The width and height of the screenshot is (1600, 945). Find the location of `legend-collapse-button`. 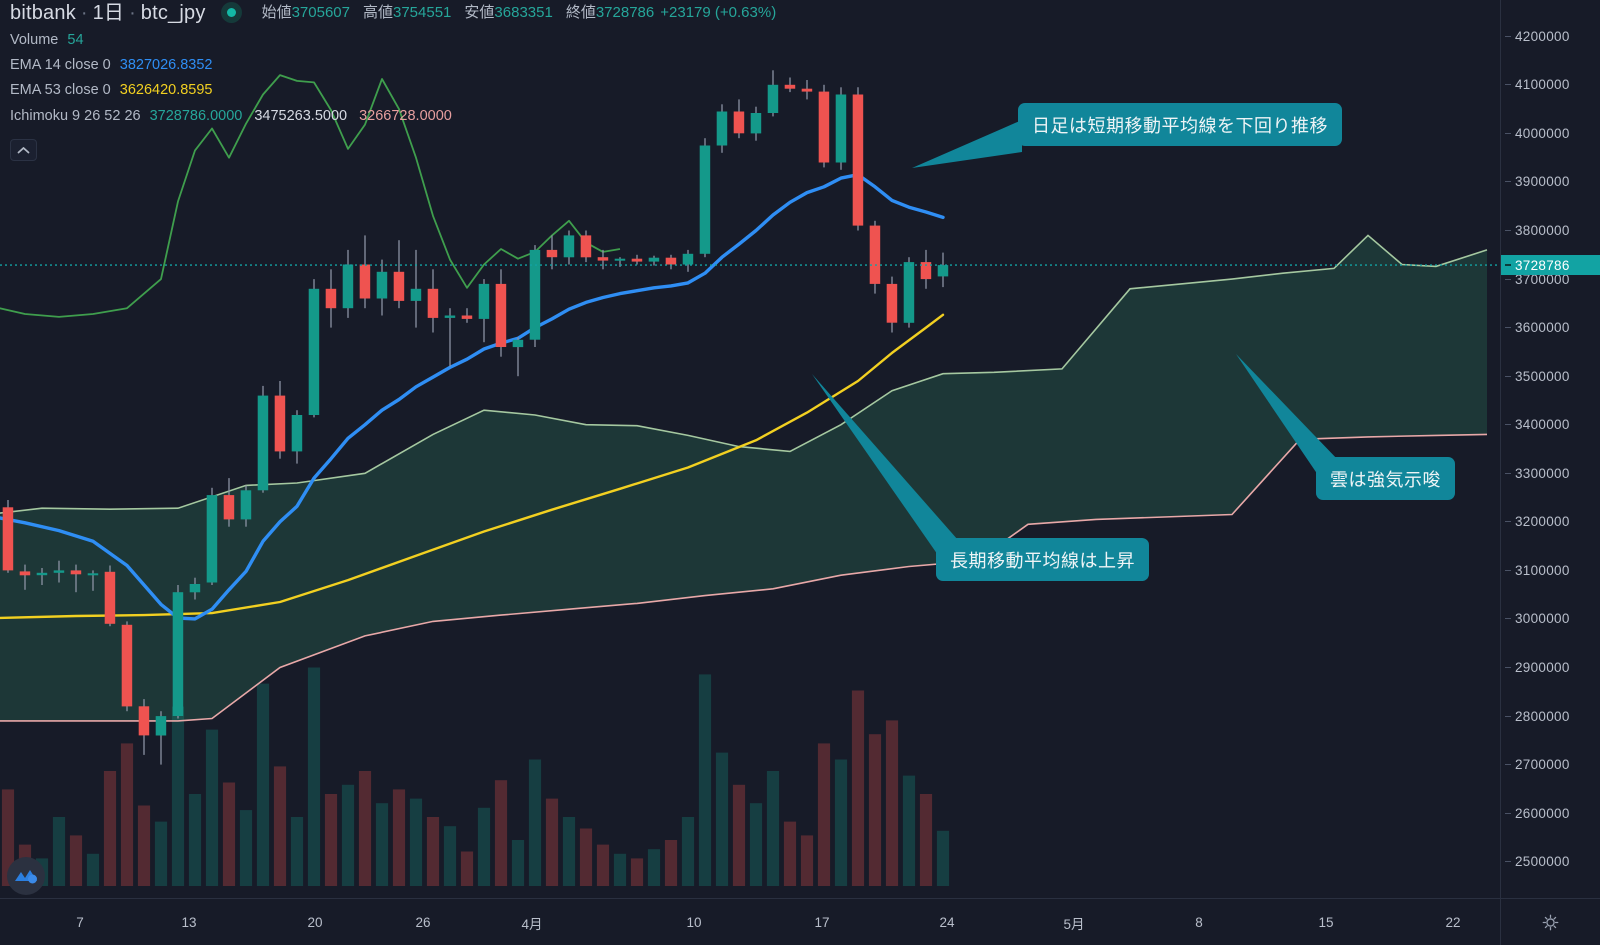

legend-collapse-button is located at coordinates (23, 150).